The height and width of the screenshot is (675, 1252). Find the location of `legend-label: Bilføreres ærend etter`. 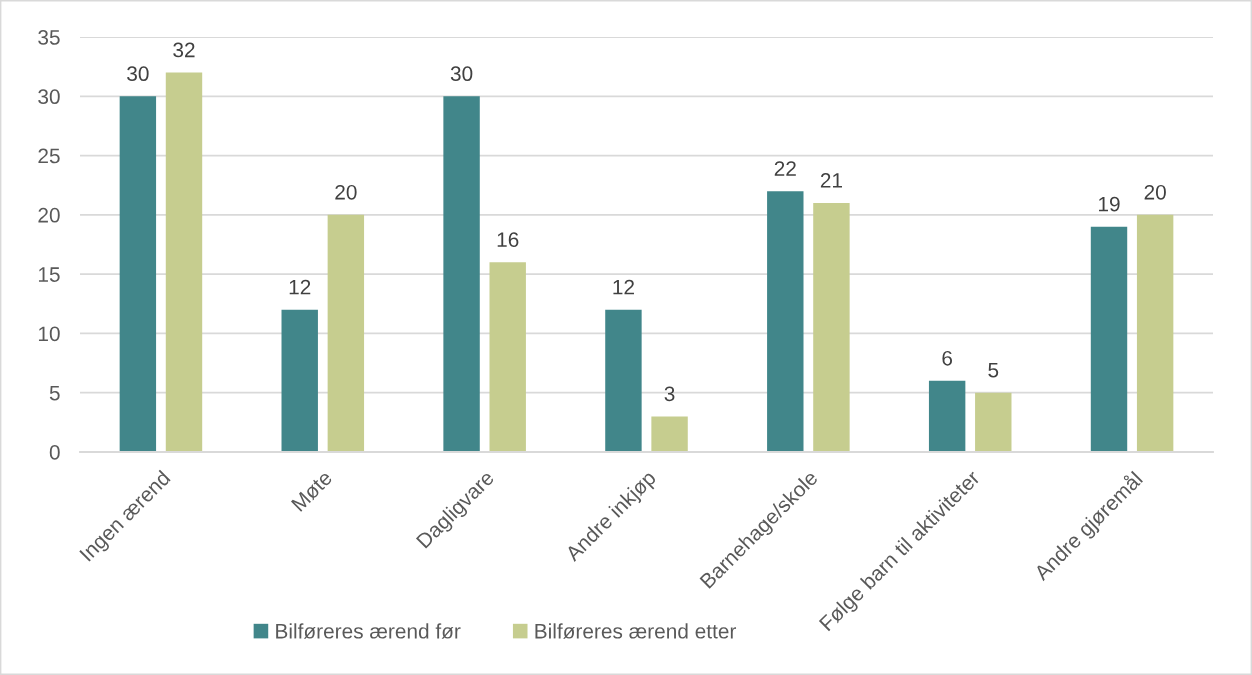

legend-label: Bilføreres ærend etter is located at coordinates (636, 631).